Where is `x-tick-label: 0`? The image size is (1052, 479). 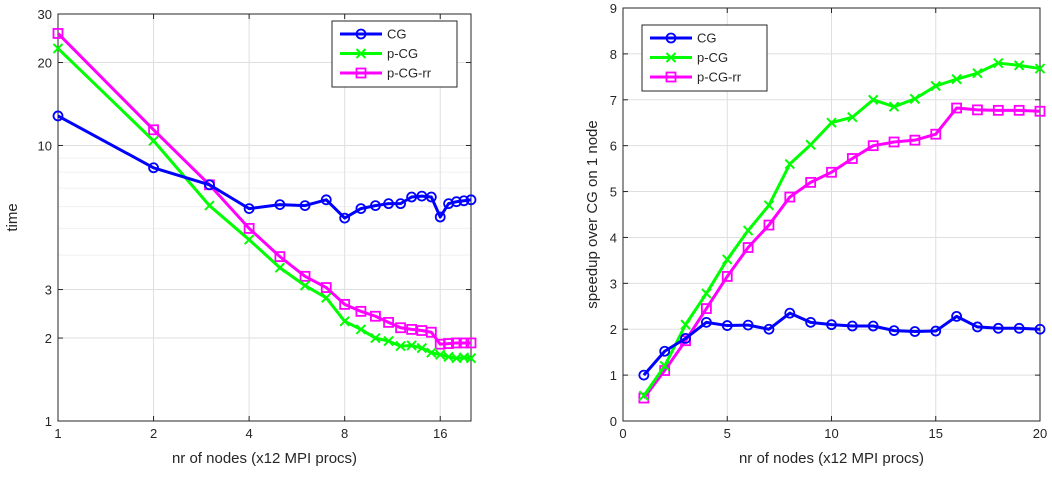 x-tick-label: 0 is located at coordinates (622, 433).